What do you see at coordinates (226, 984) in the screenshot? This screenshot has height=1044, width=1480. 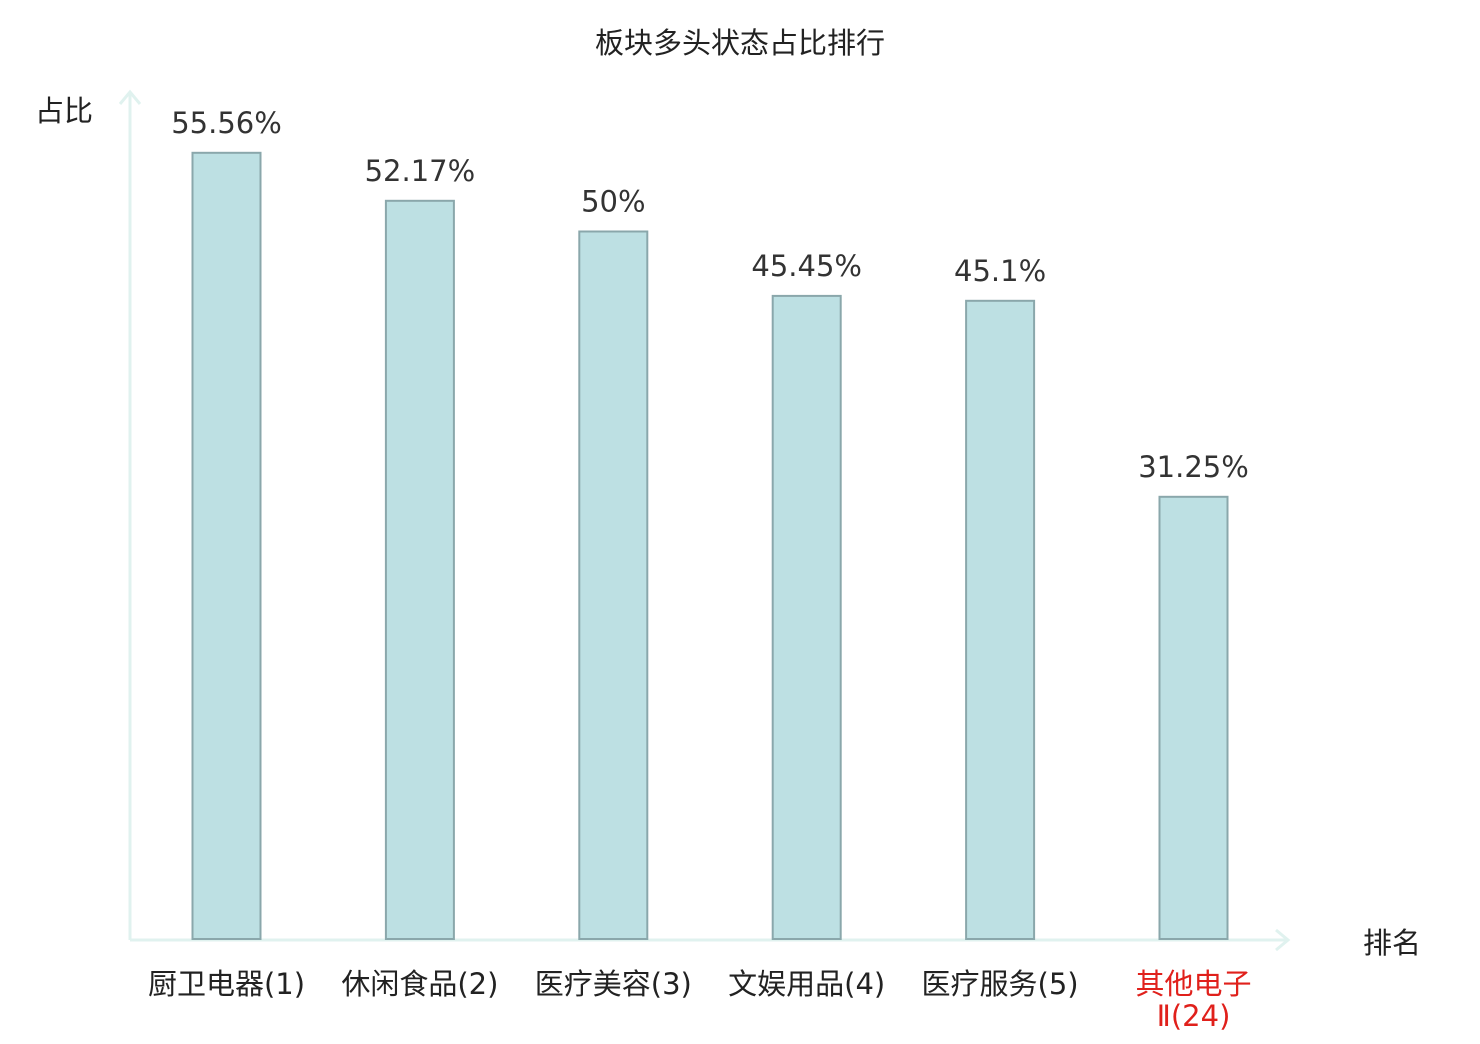 I see `x-tick-label: 厨卫电器(1)` at bounding box center [226, 984].